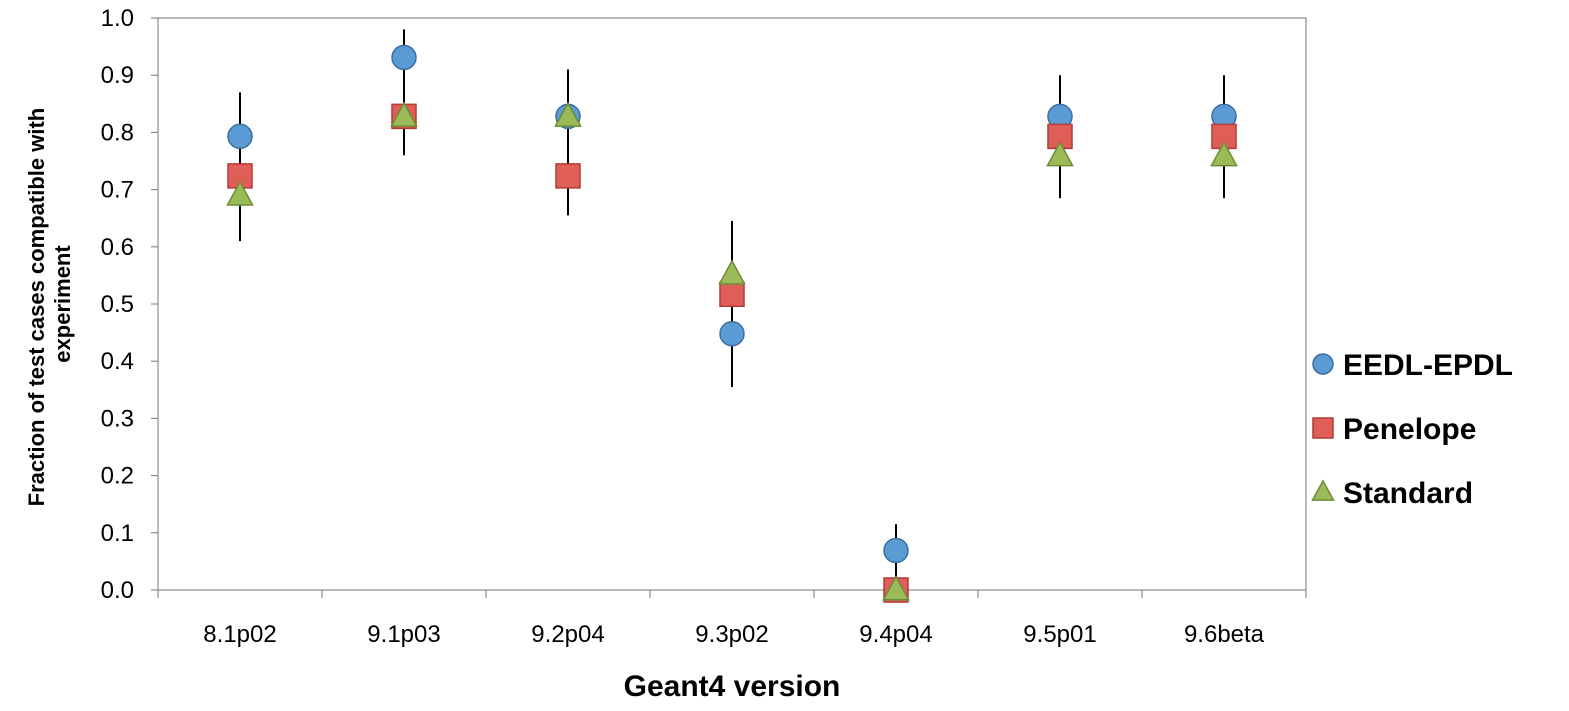 The image size is (1569, 711). What do you see at coordinates (567, 634) in the screenshot?
I see `x-tick-label: 9.2p04` at bounding box center [567, 634].